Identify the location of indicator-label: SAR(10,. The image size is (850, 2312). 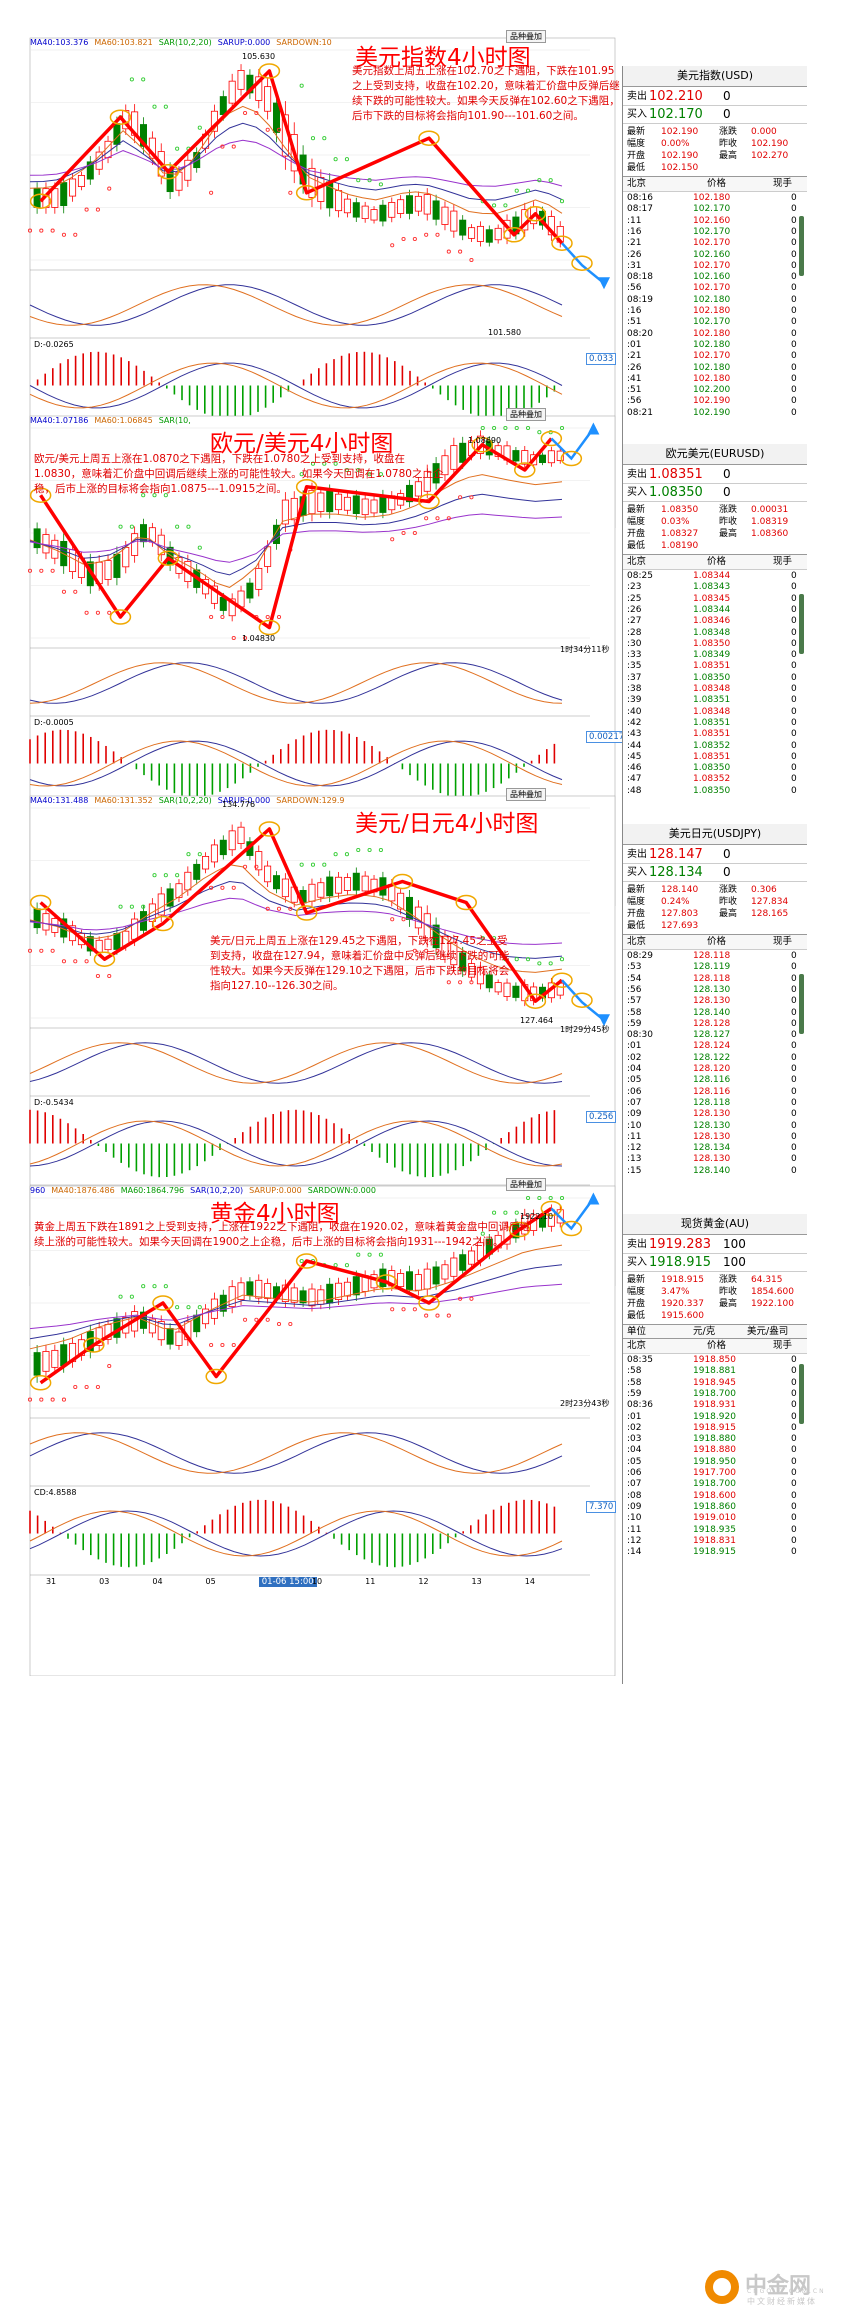
(174, 420).